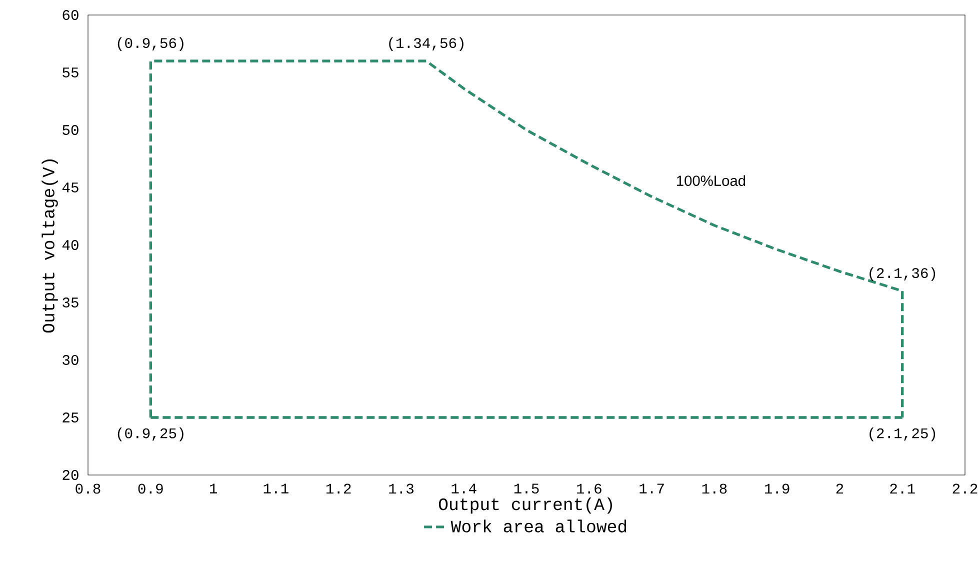 The width and height of the screenshot is (978, 567). Describe the element at coordinates (525, 505) in the screenshot. I see `x-axis-title: Output current(A)` at that location.